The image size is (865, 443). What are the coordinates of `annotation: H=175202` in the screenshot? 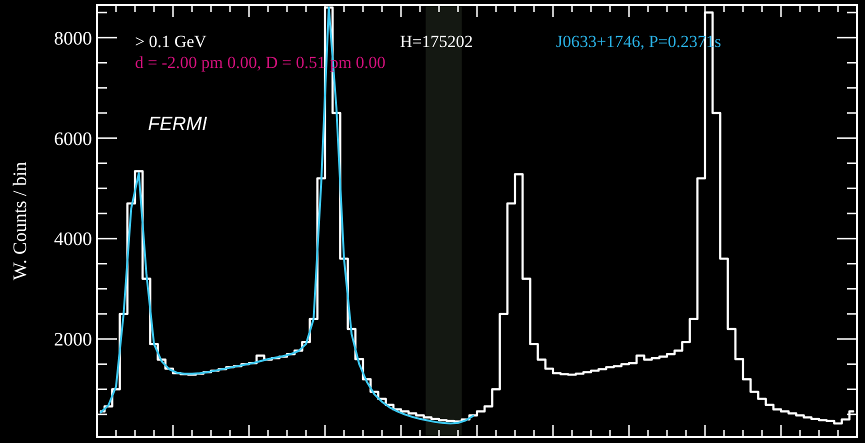 It's located at (436, 41).